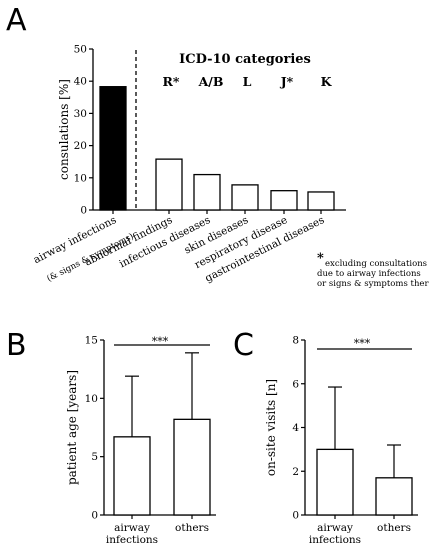 The height and width of the screenshot is (550, 429). What do you see at coordinates (80, 146) in the screenshot?
I see `y-tick-label: 20` at bounding box center [80, 146].